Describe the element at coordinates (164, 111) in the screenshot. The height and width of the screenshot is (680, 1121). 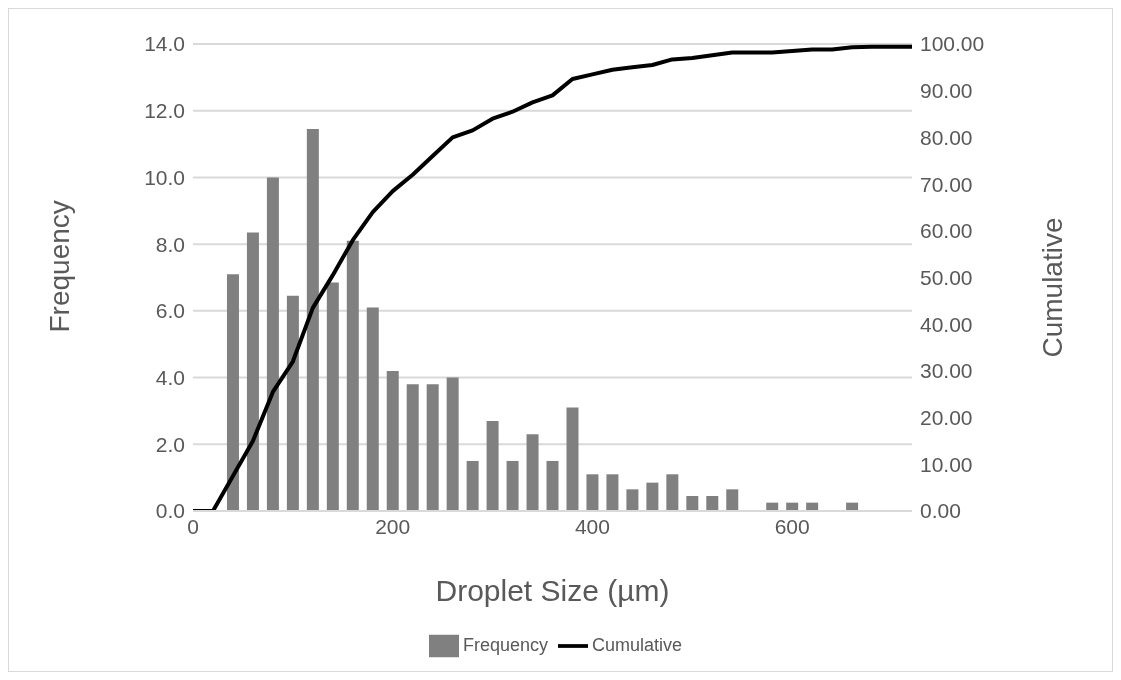
I see `y-tick-label: 12.0` at that location.